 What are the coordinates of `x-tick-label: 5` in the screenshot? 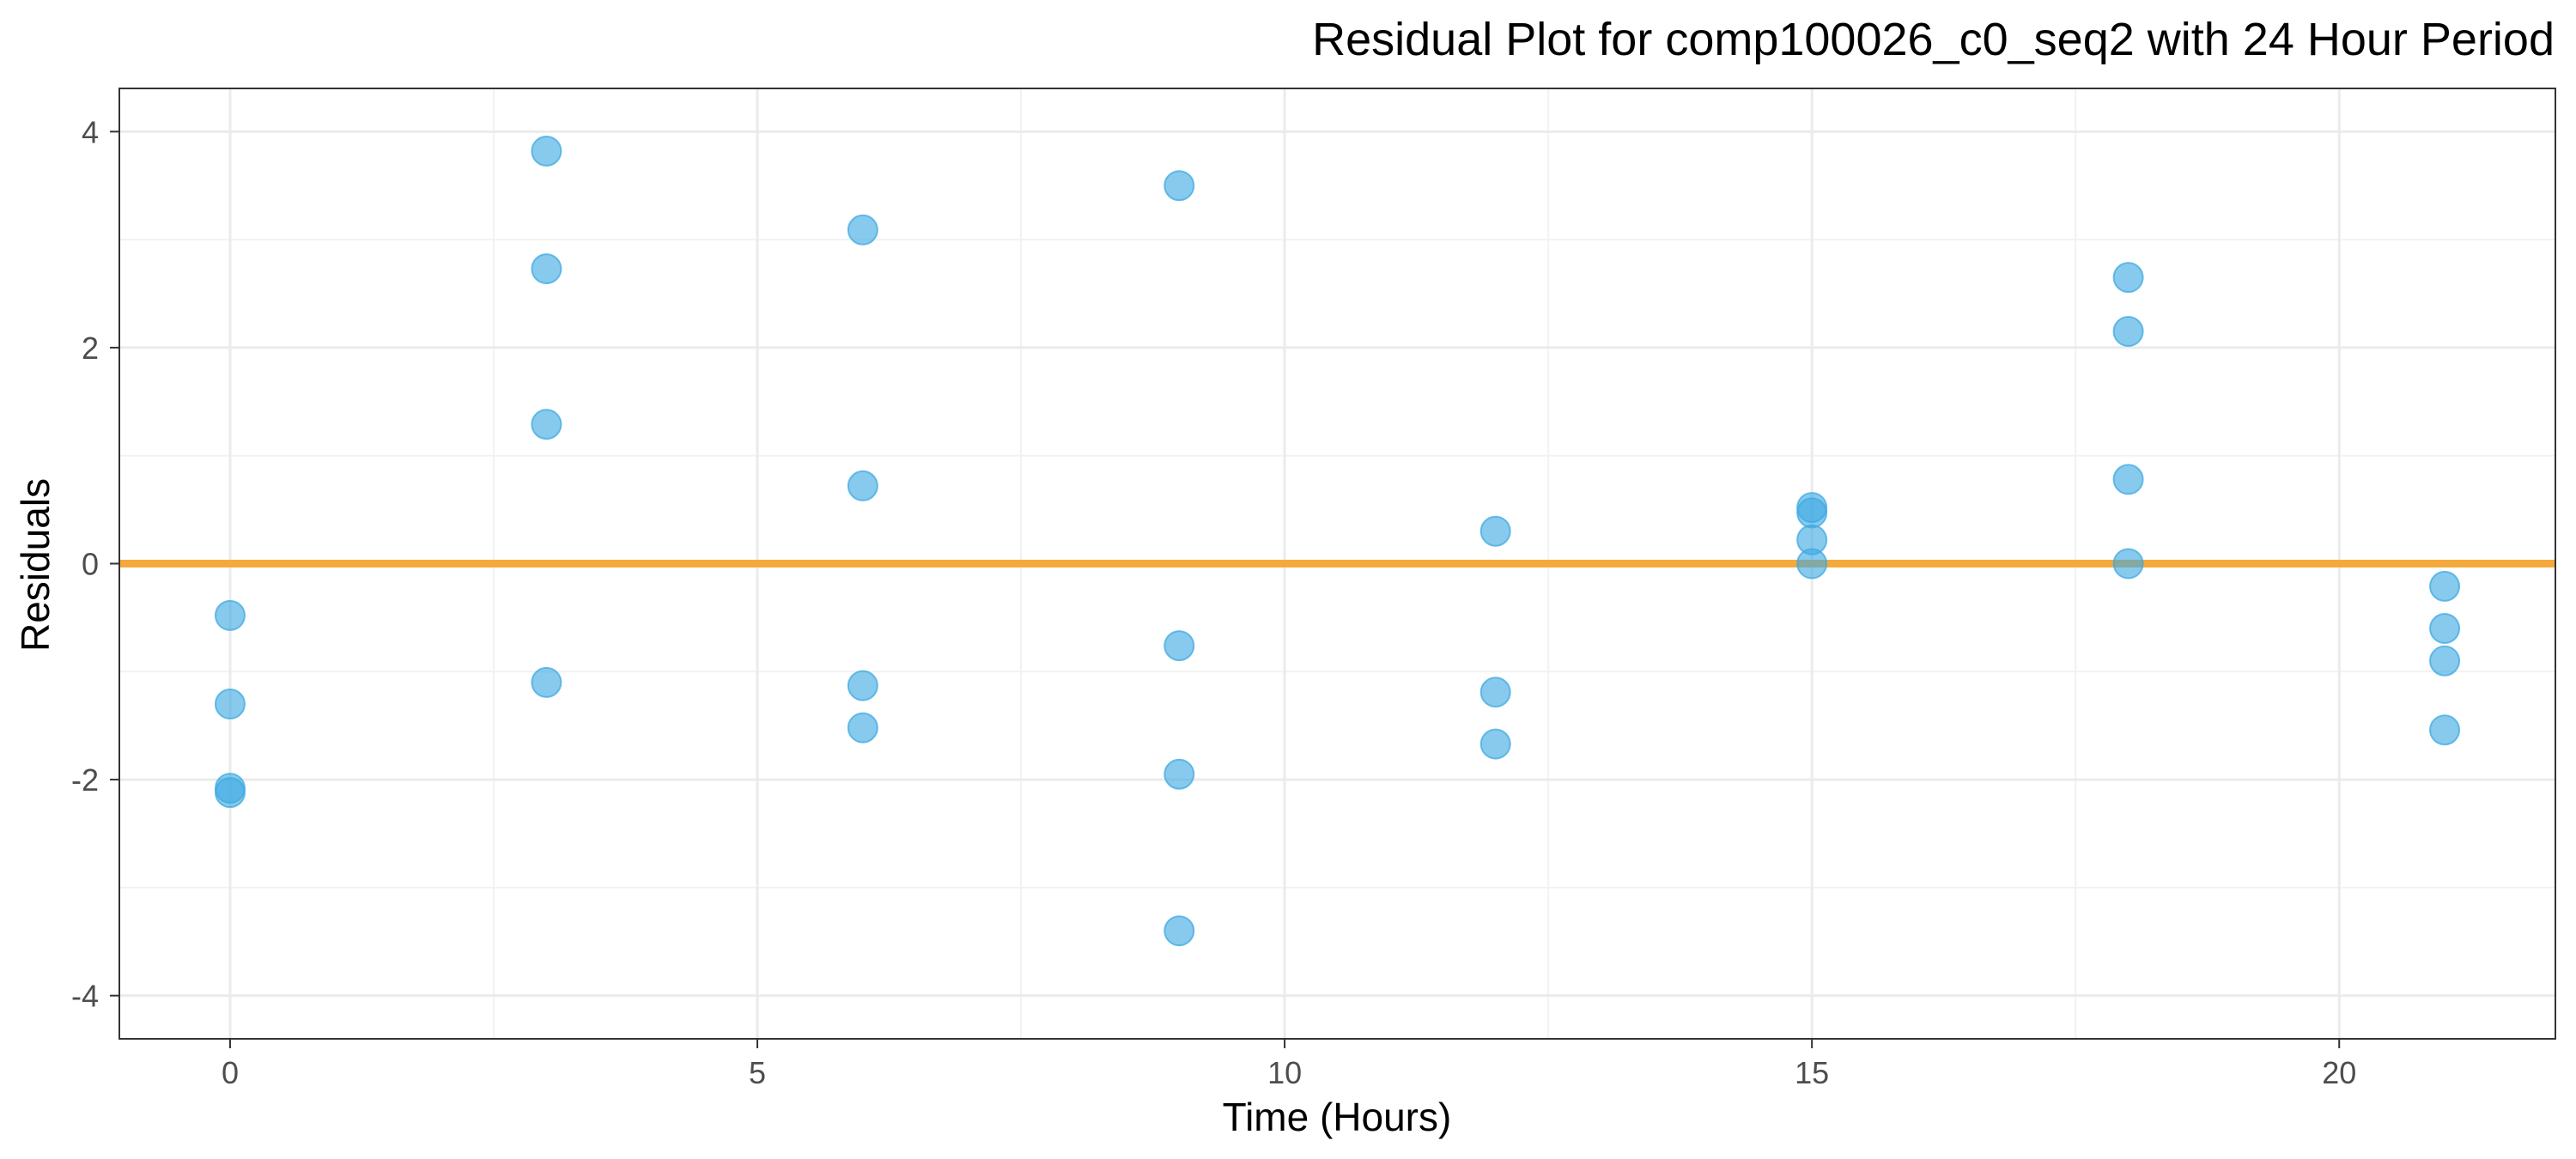 It's located at (757, 1073).